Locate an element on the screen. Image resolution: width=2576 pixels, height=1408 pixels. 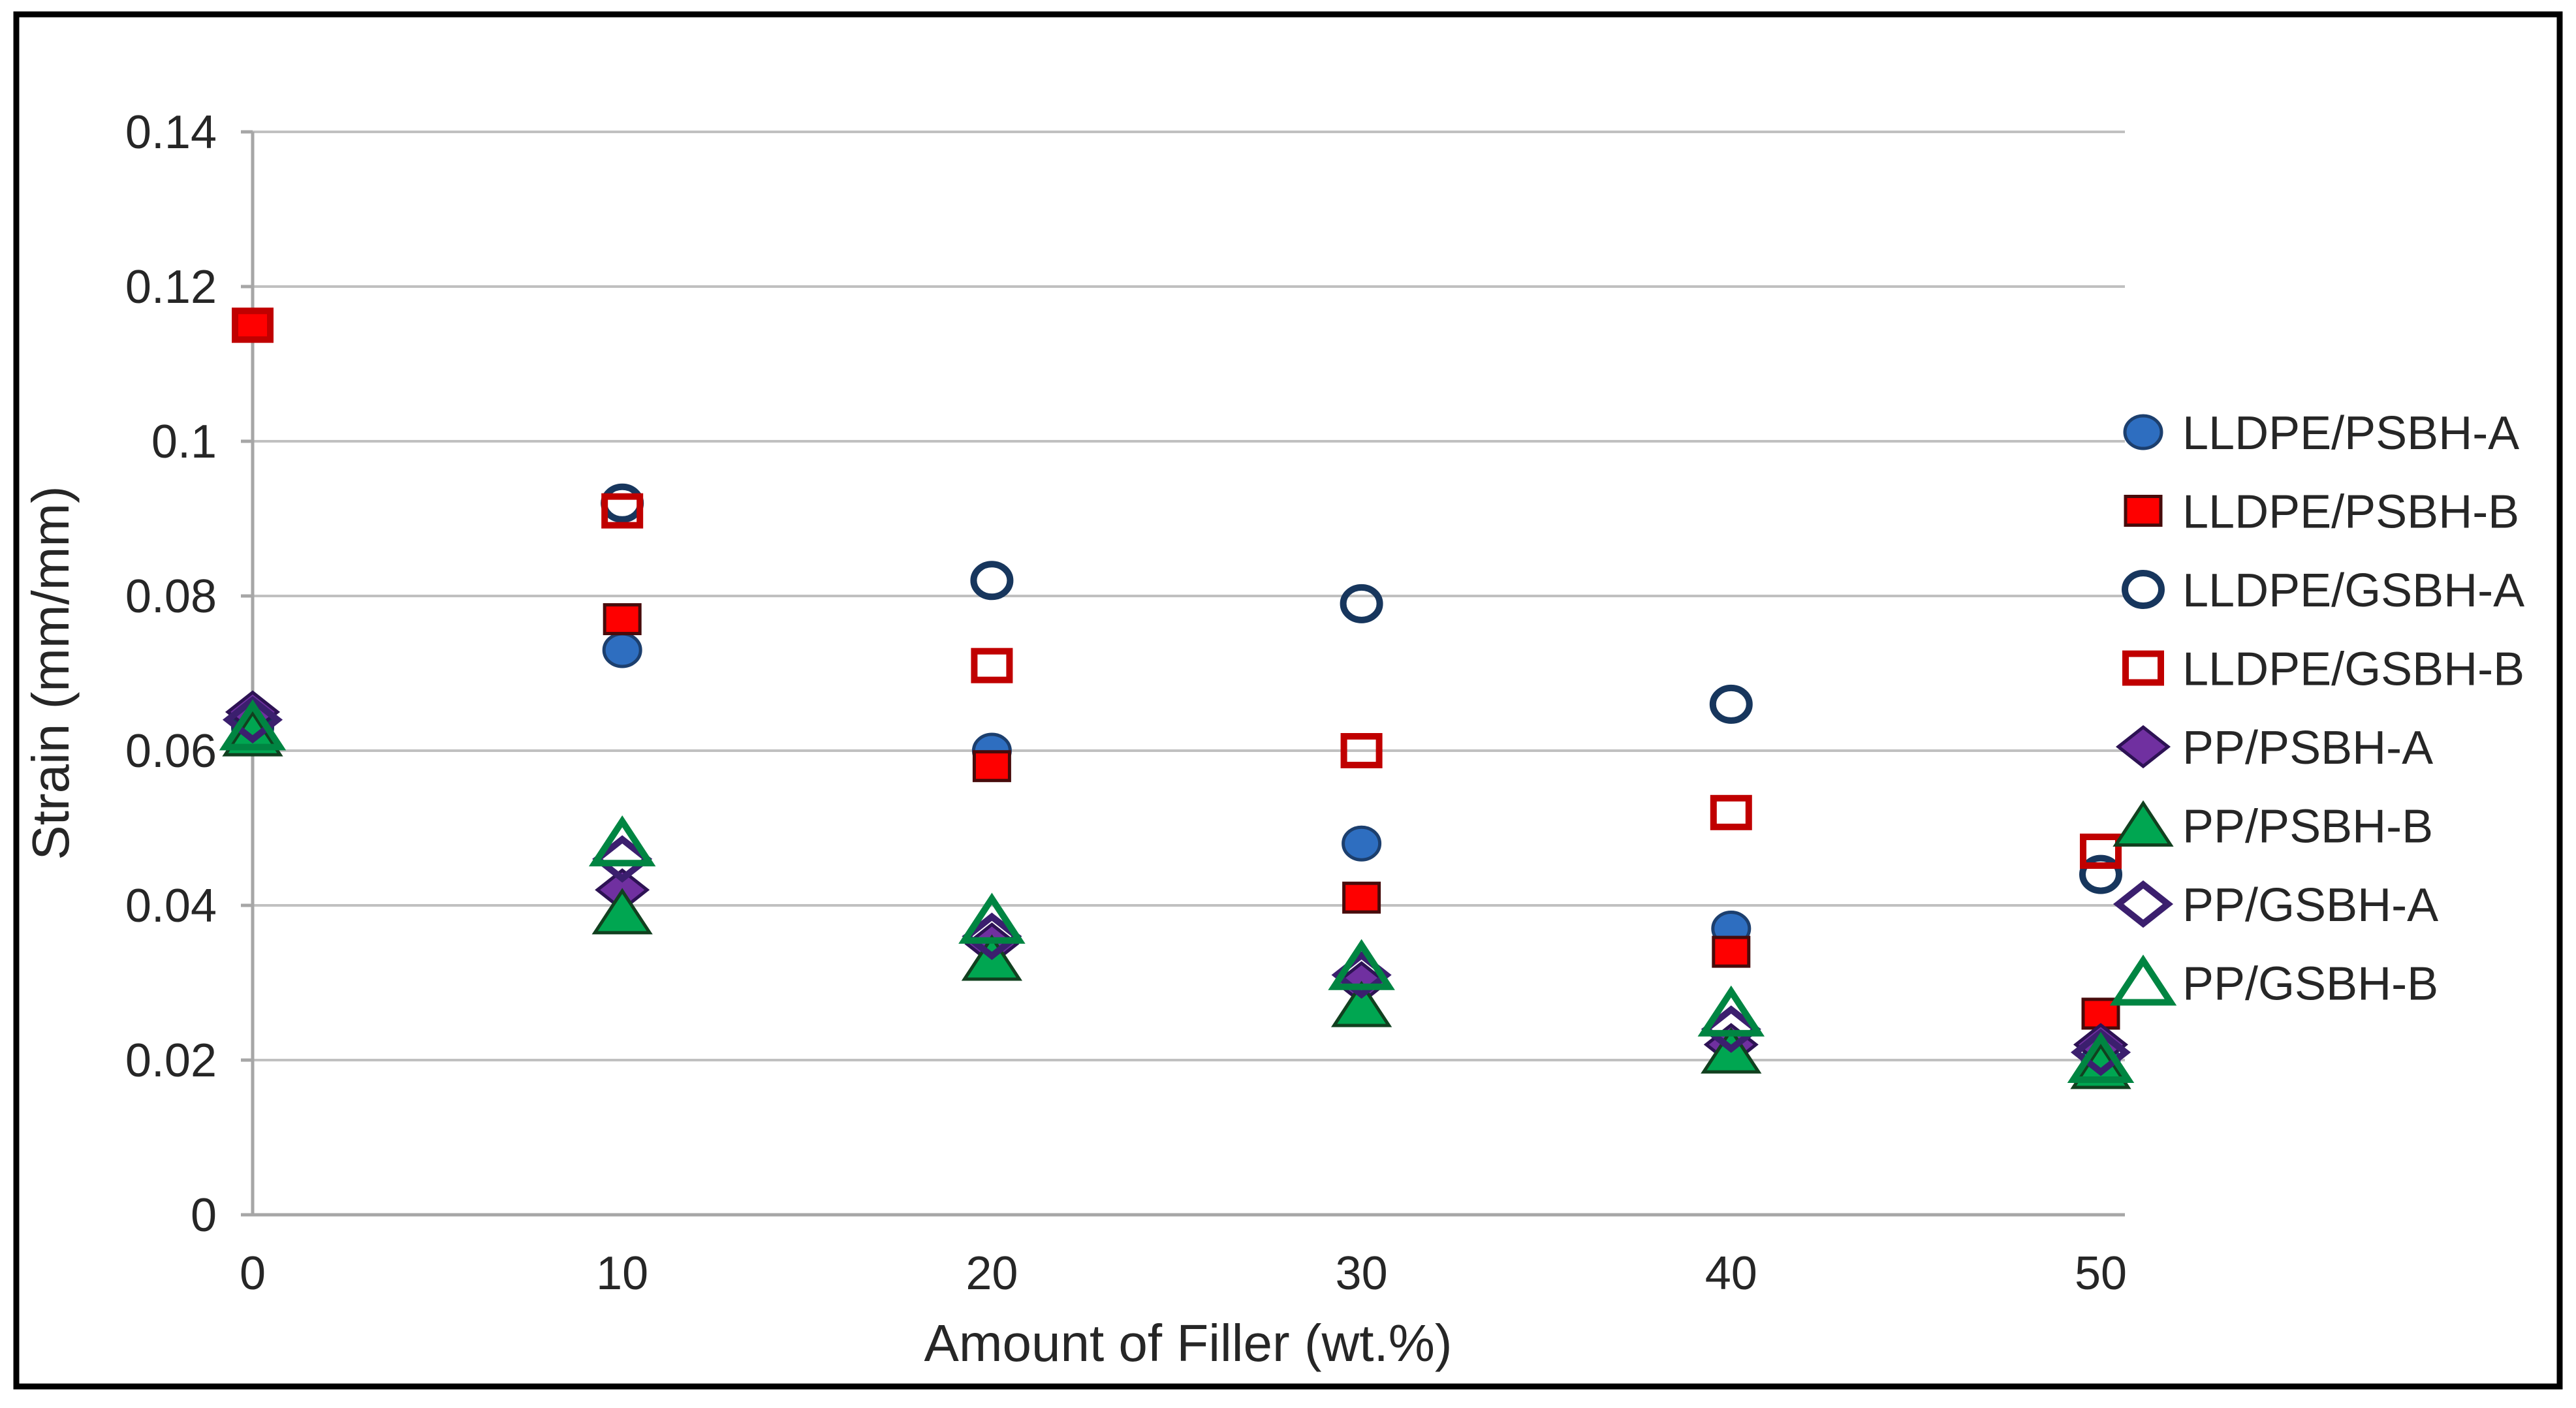
x-tick-label: 50 is located at coordinates (2101, 1274).